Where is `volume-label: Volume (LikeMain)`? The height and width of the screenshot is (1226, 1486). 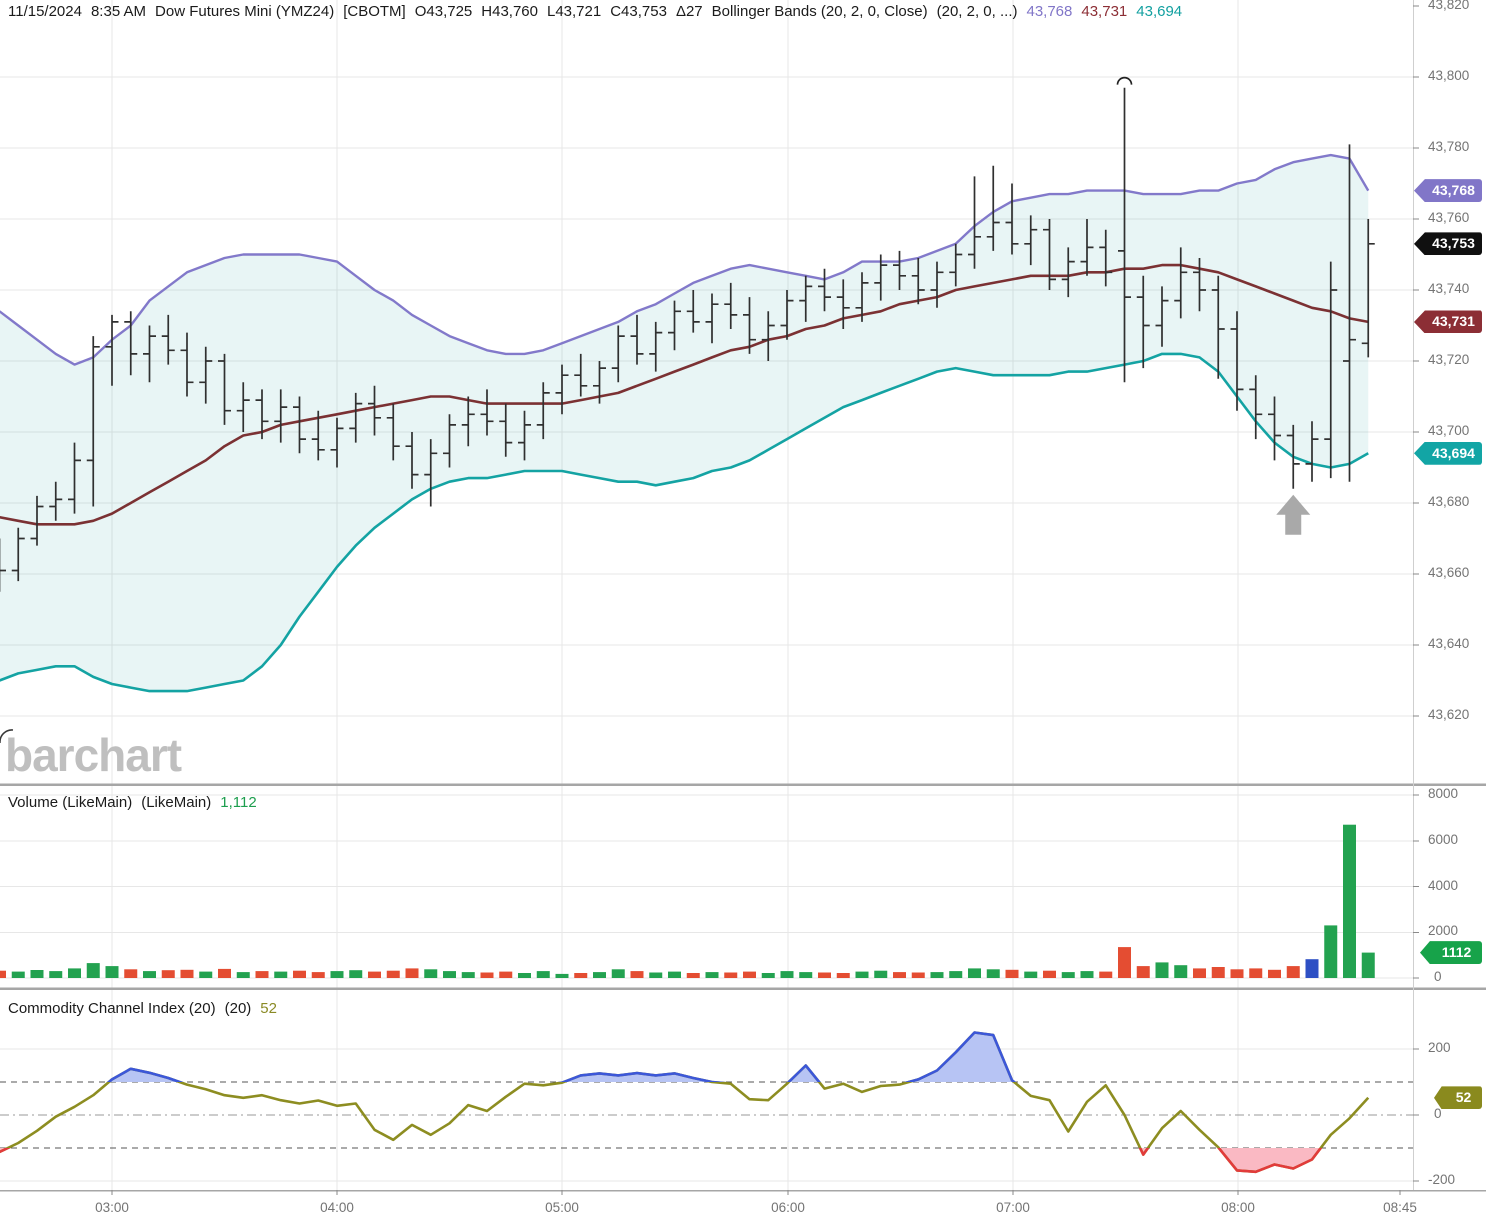
volume-label: Volume (LikeMain) is located at coordinates (70, 802).